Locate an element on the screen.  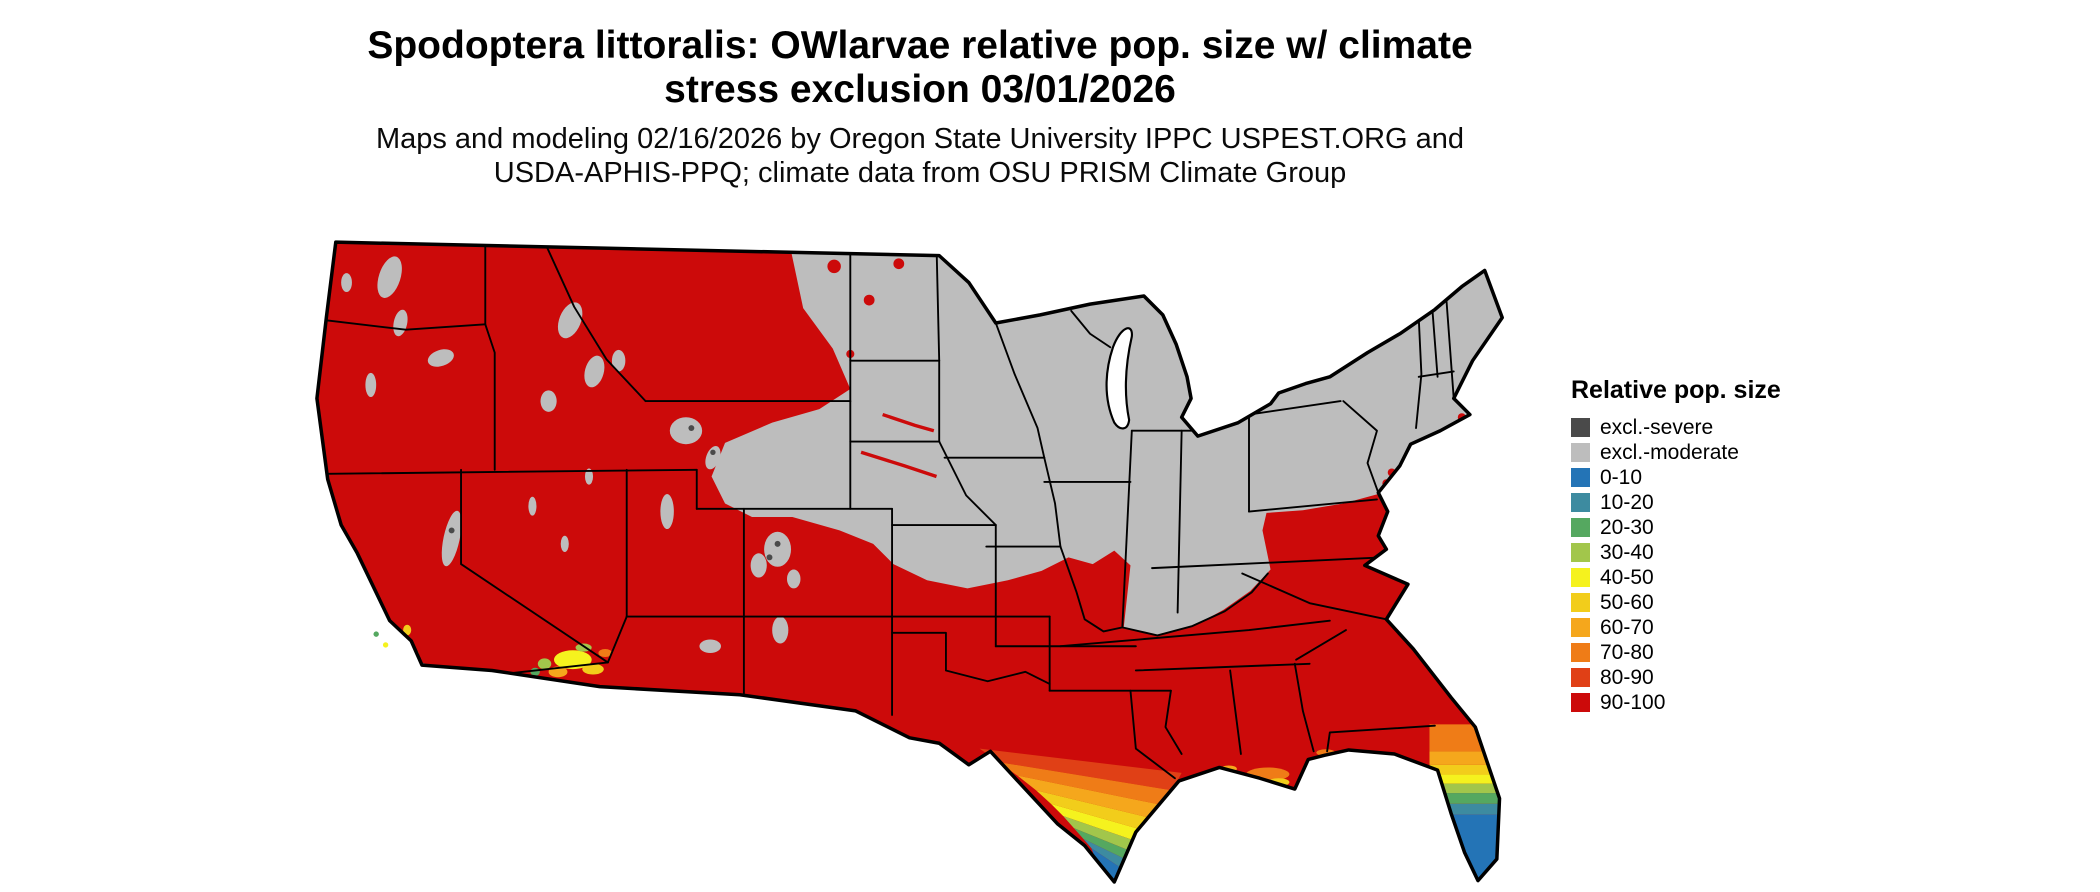
legend-row: 60-70 is located at coordinates (1676, 627).